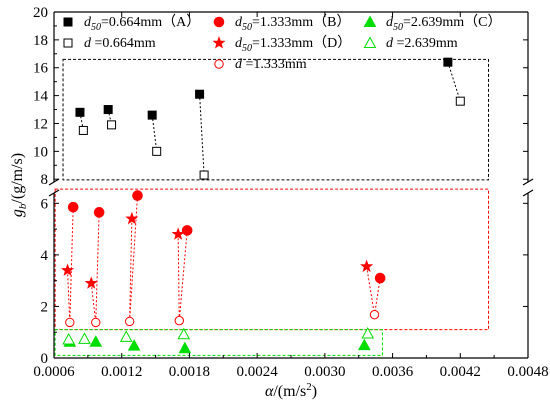 This screenshot has height=406, width=550. Describe the element at coordinates (271, 64) in the screenshot. I see `legend-label-4: d =1.333mm` at that location.